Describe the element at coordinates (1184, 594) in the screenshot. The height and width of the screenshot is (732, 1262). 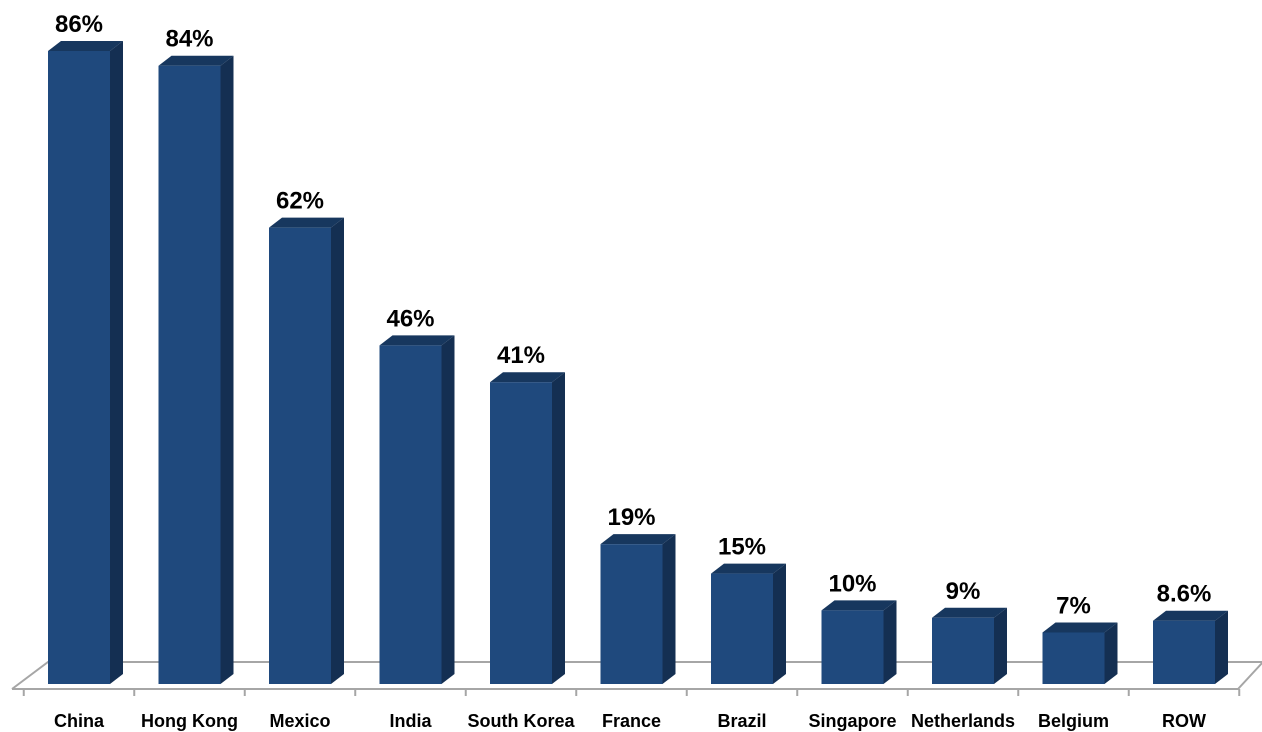
I see `data-label: 8.6%` at that location.